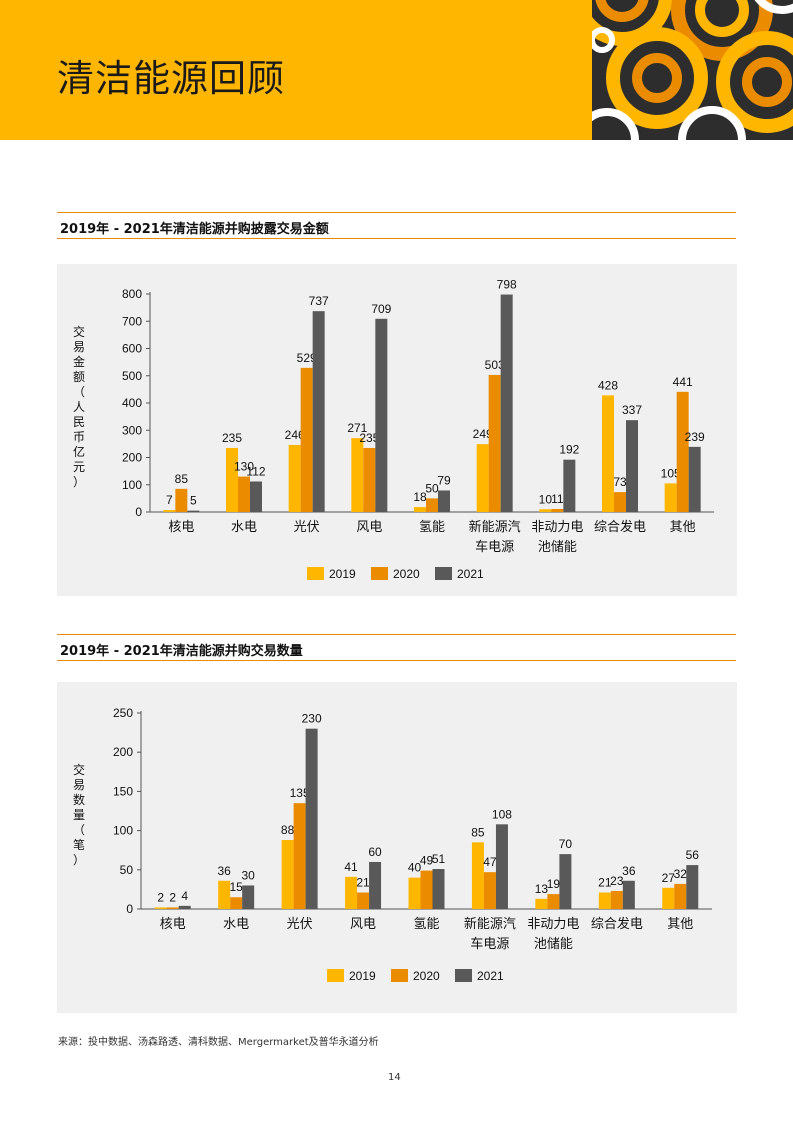 This screenshot has width=793, height=1122. What do you see at coordinates (342, 574) in the screenshot?
I see `legend-label-2019: 2019` at bounding box center [342, 574].